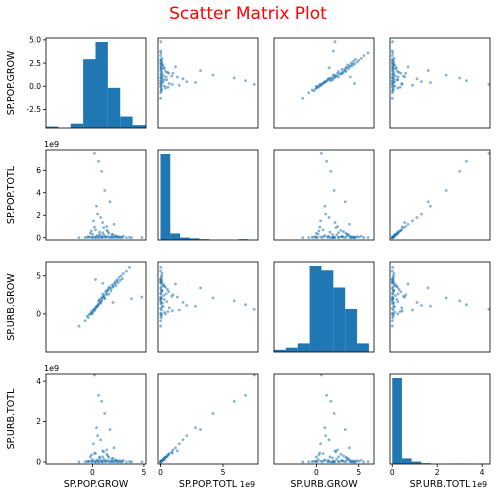  Describe the element at coordinates (160, 472) in the screenshot. I see `xtick-label-1-0: 0` at that location.